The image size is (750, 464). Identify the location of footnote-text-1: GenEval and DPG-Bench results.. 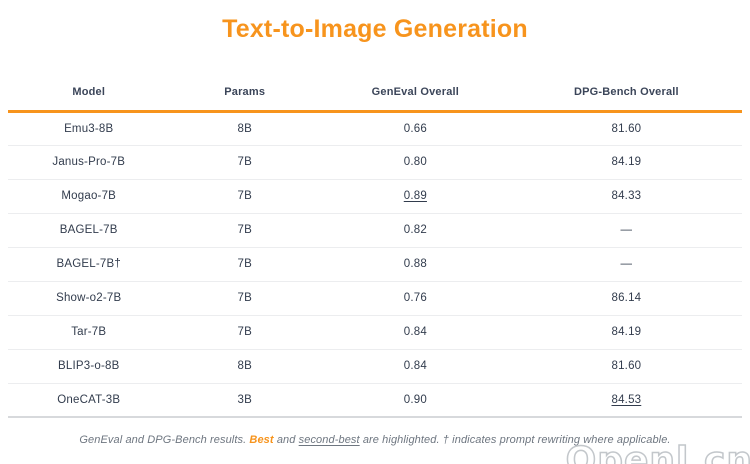
(164, 440).